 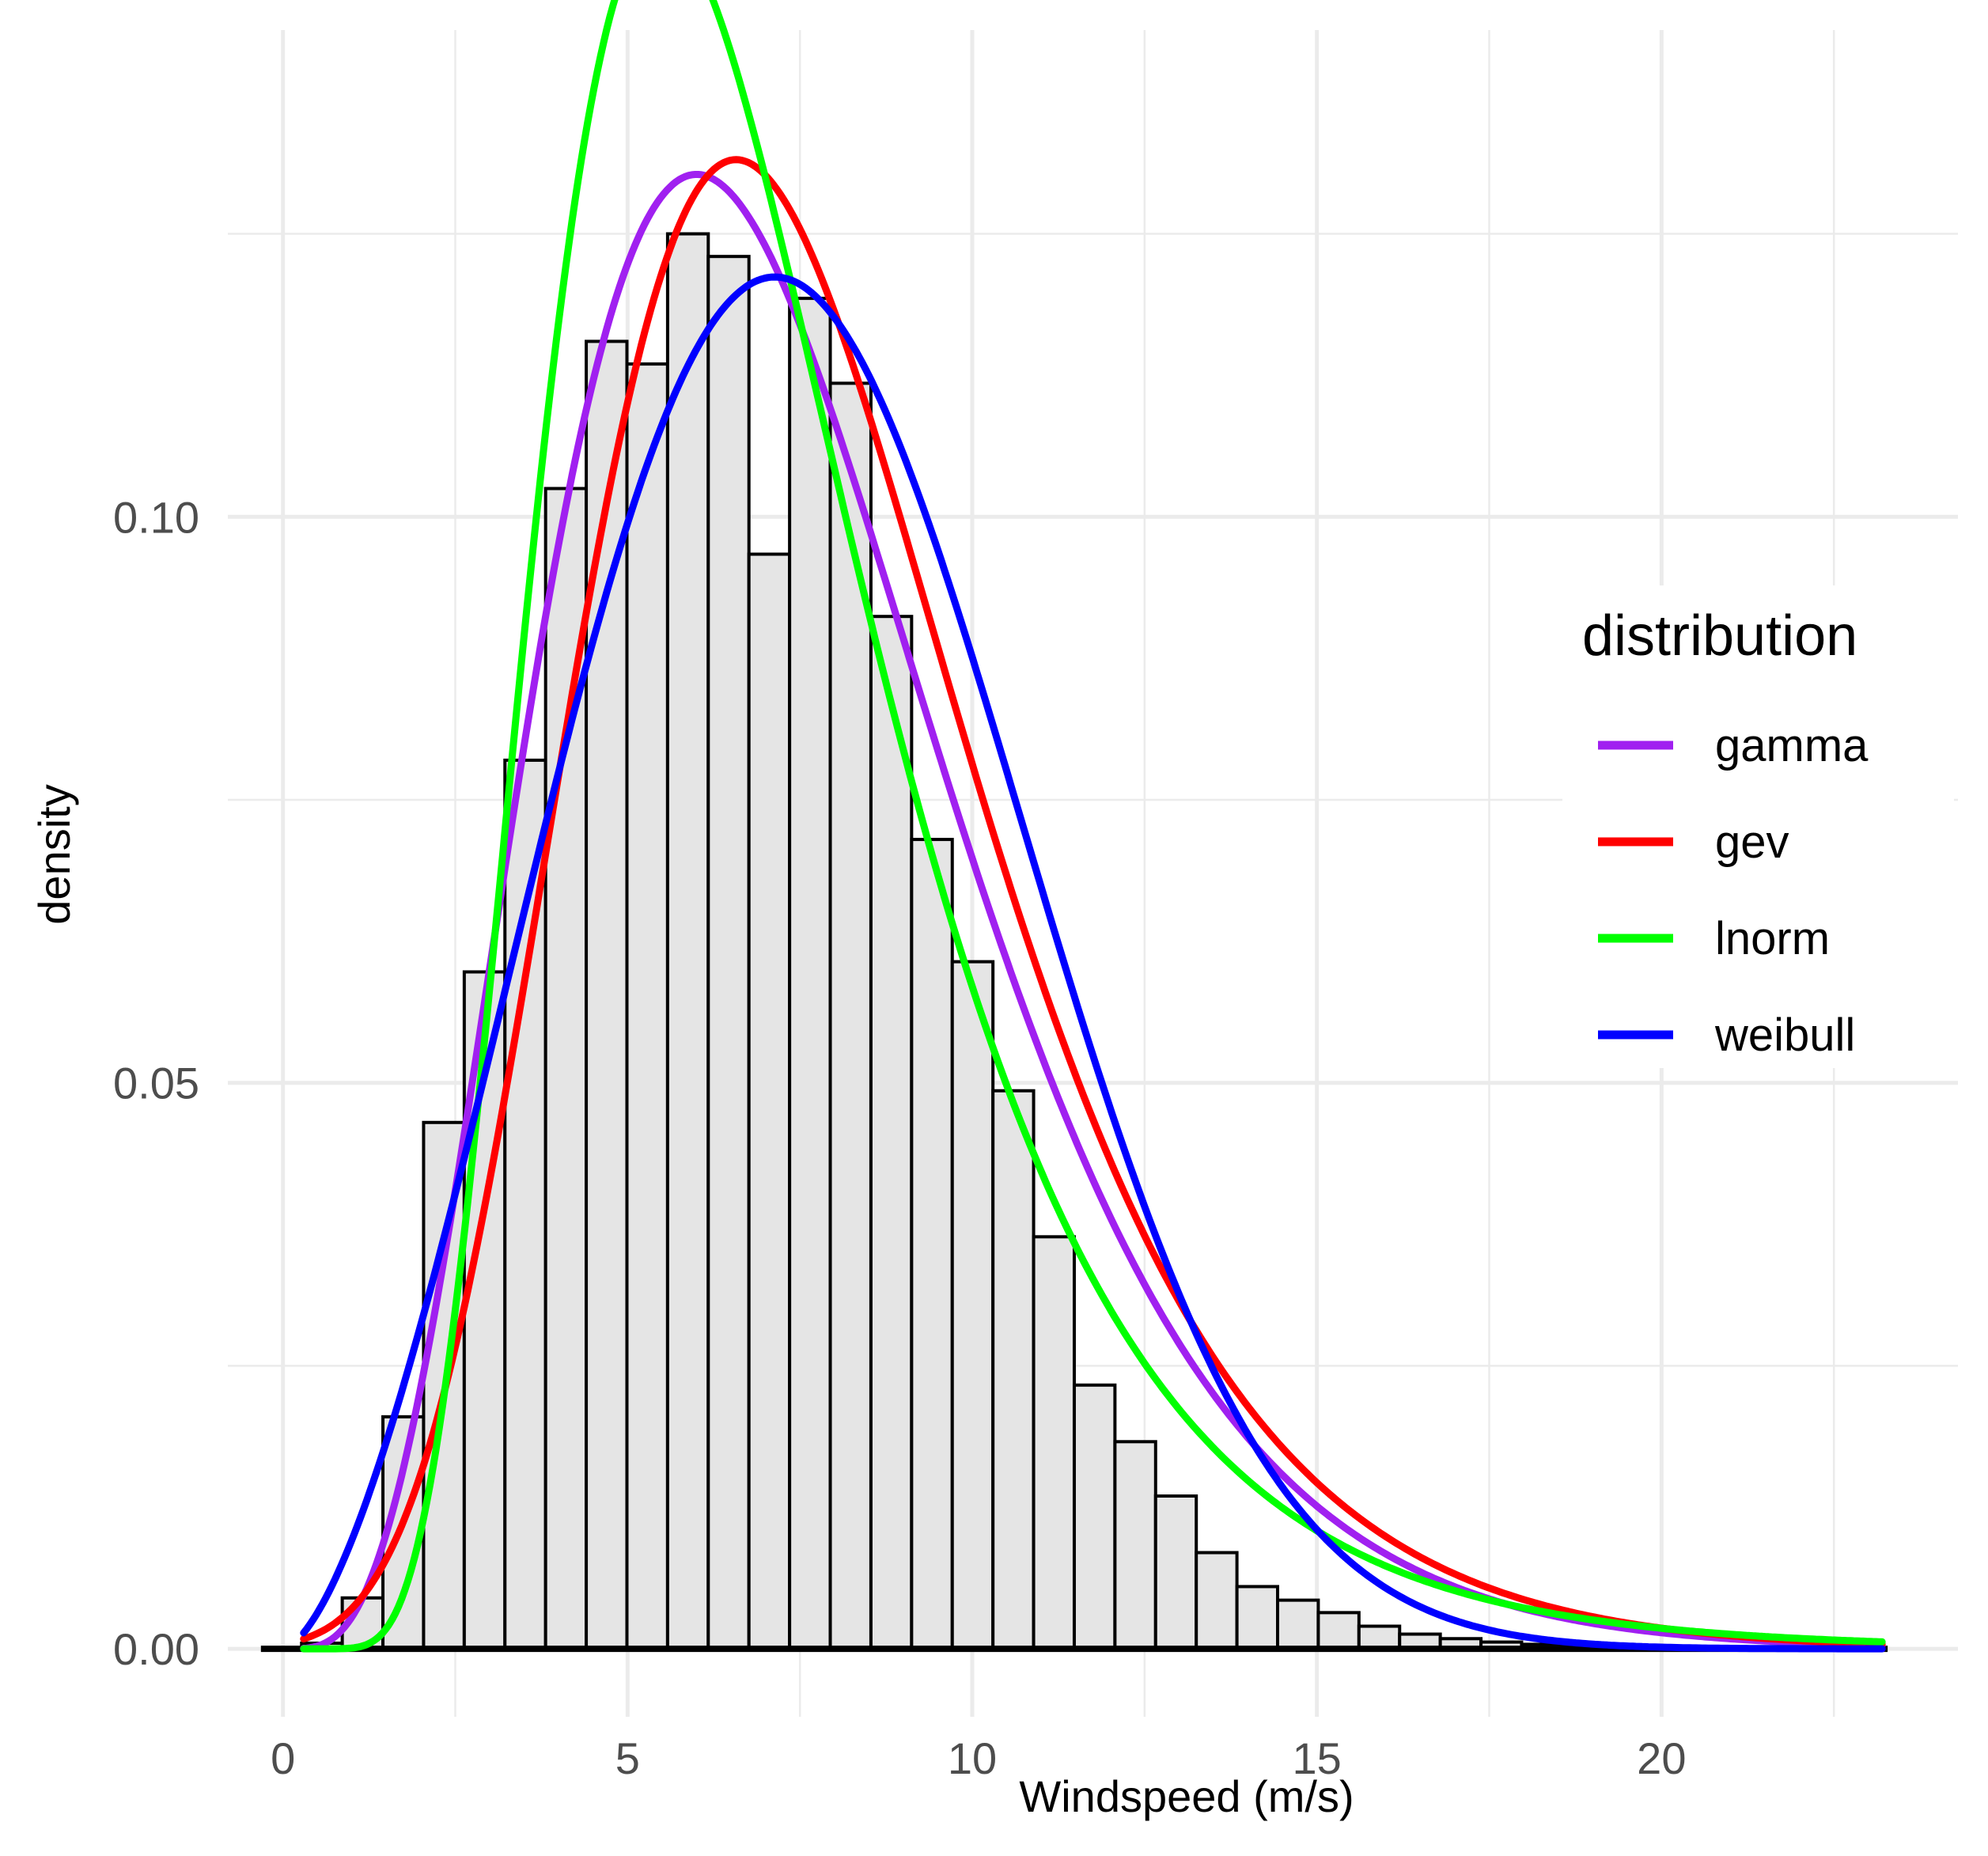 I want to click on x-axis-title: Windspeed (m/s), so click(x=1186, y=1796).